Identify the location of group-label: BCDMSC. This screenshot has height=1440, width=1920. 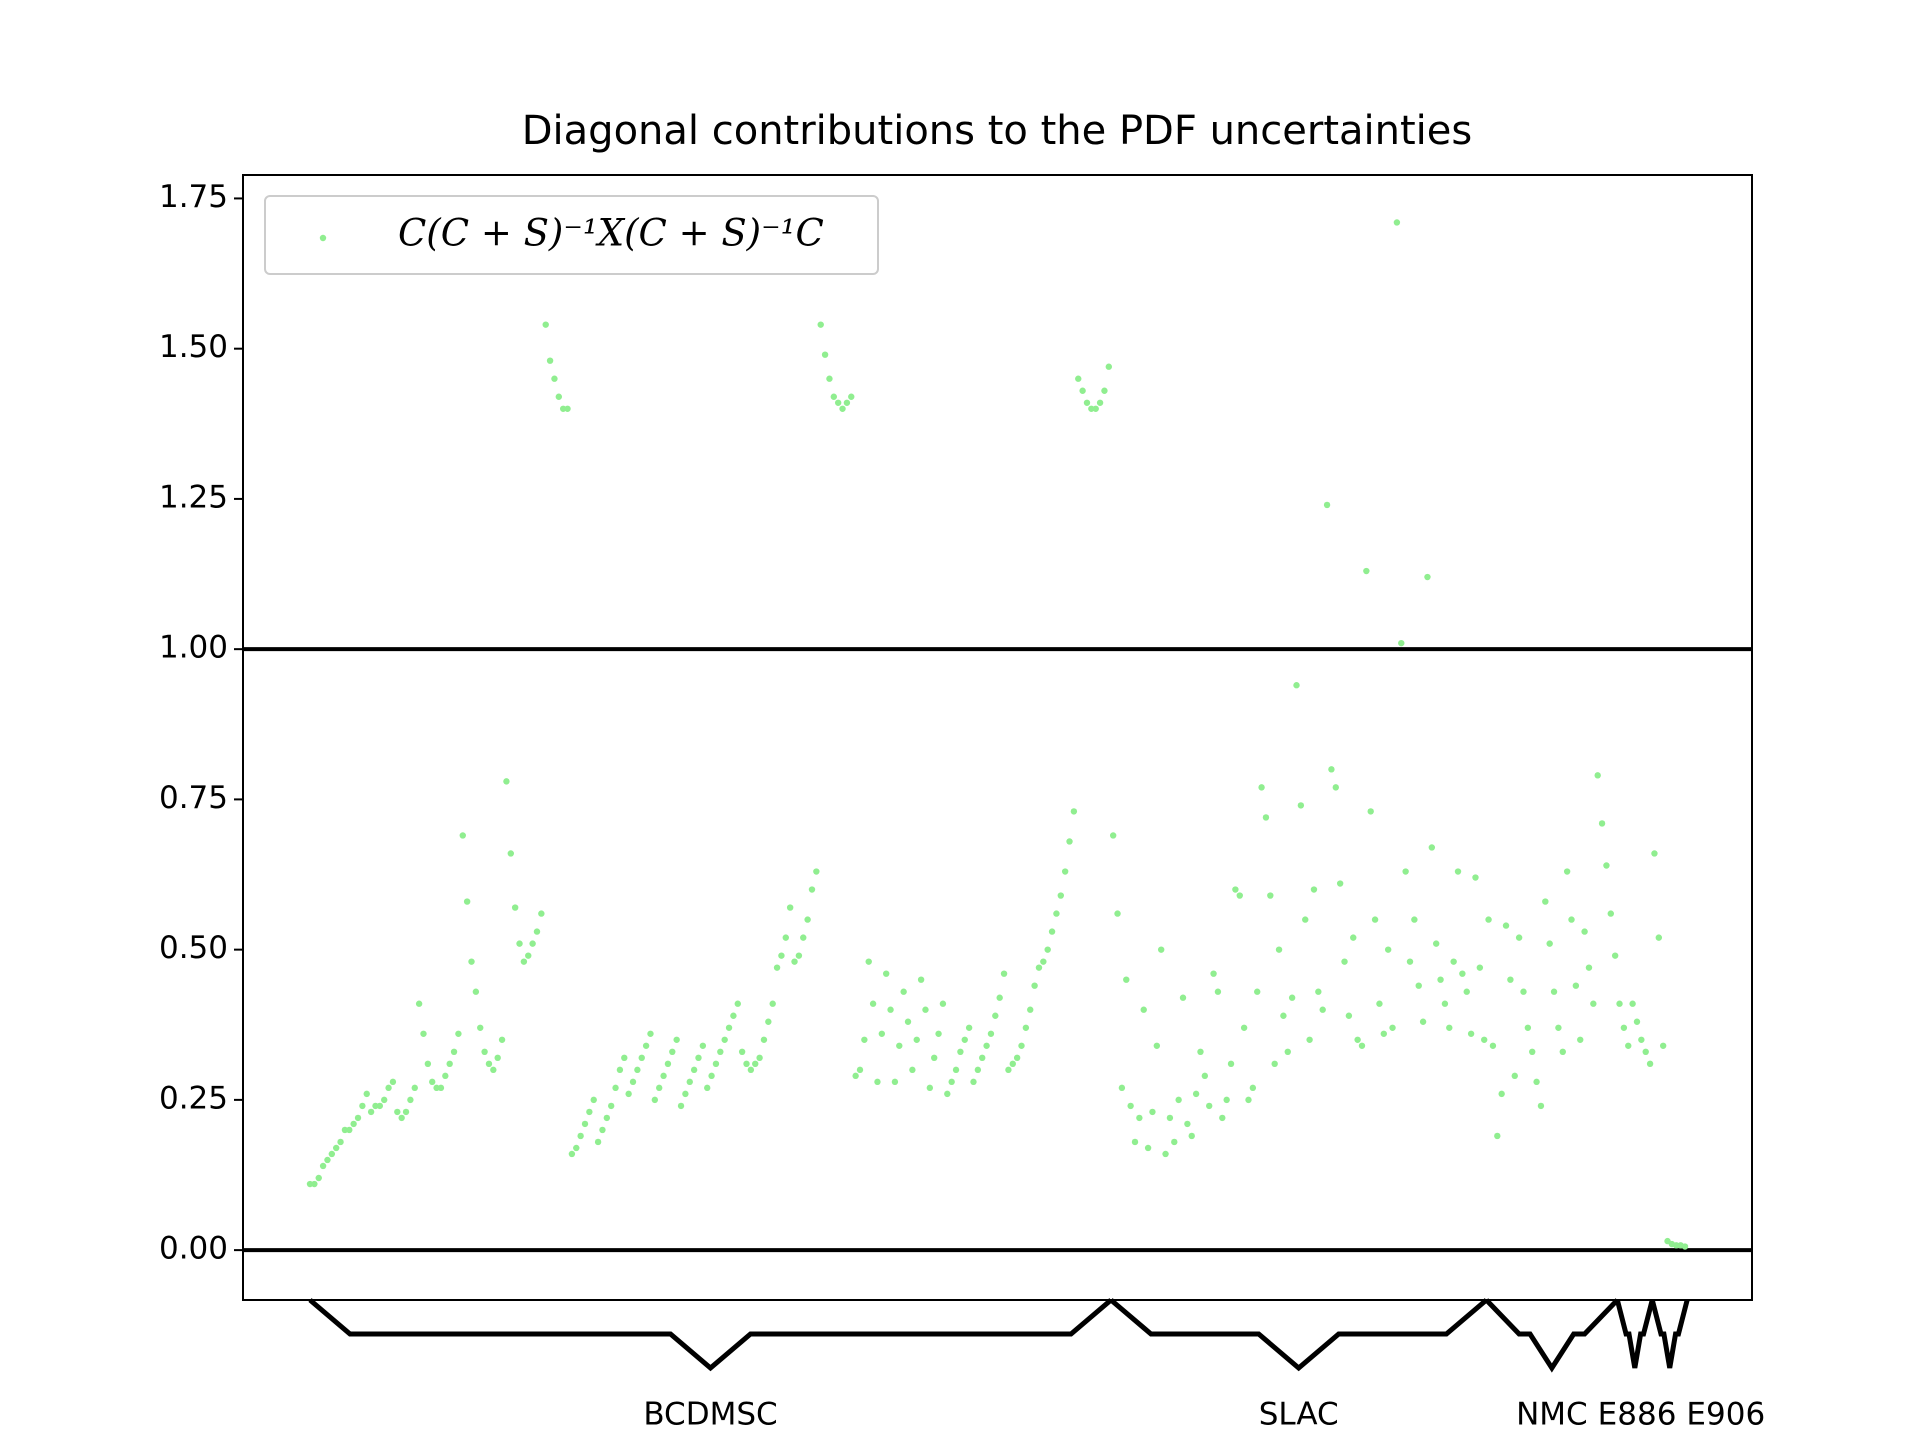
(710, 1415).